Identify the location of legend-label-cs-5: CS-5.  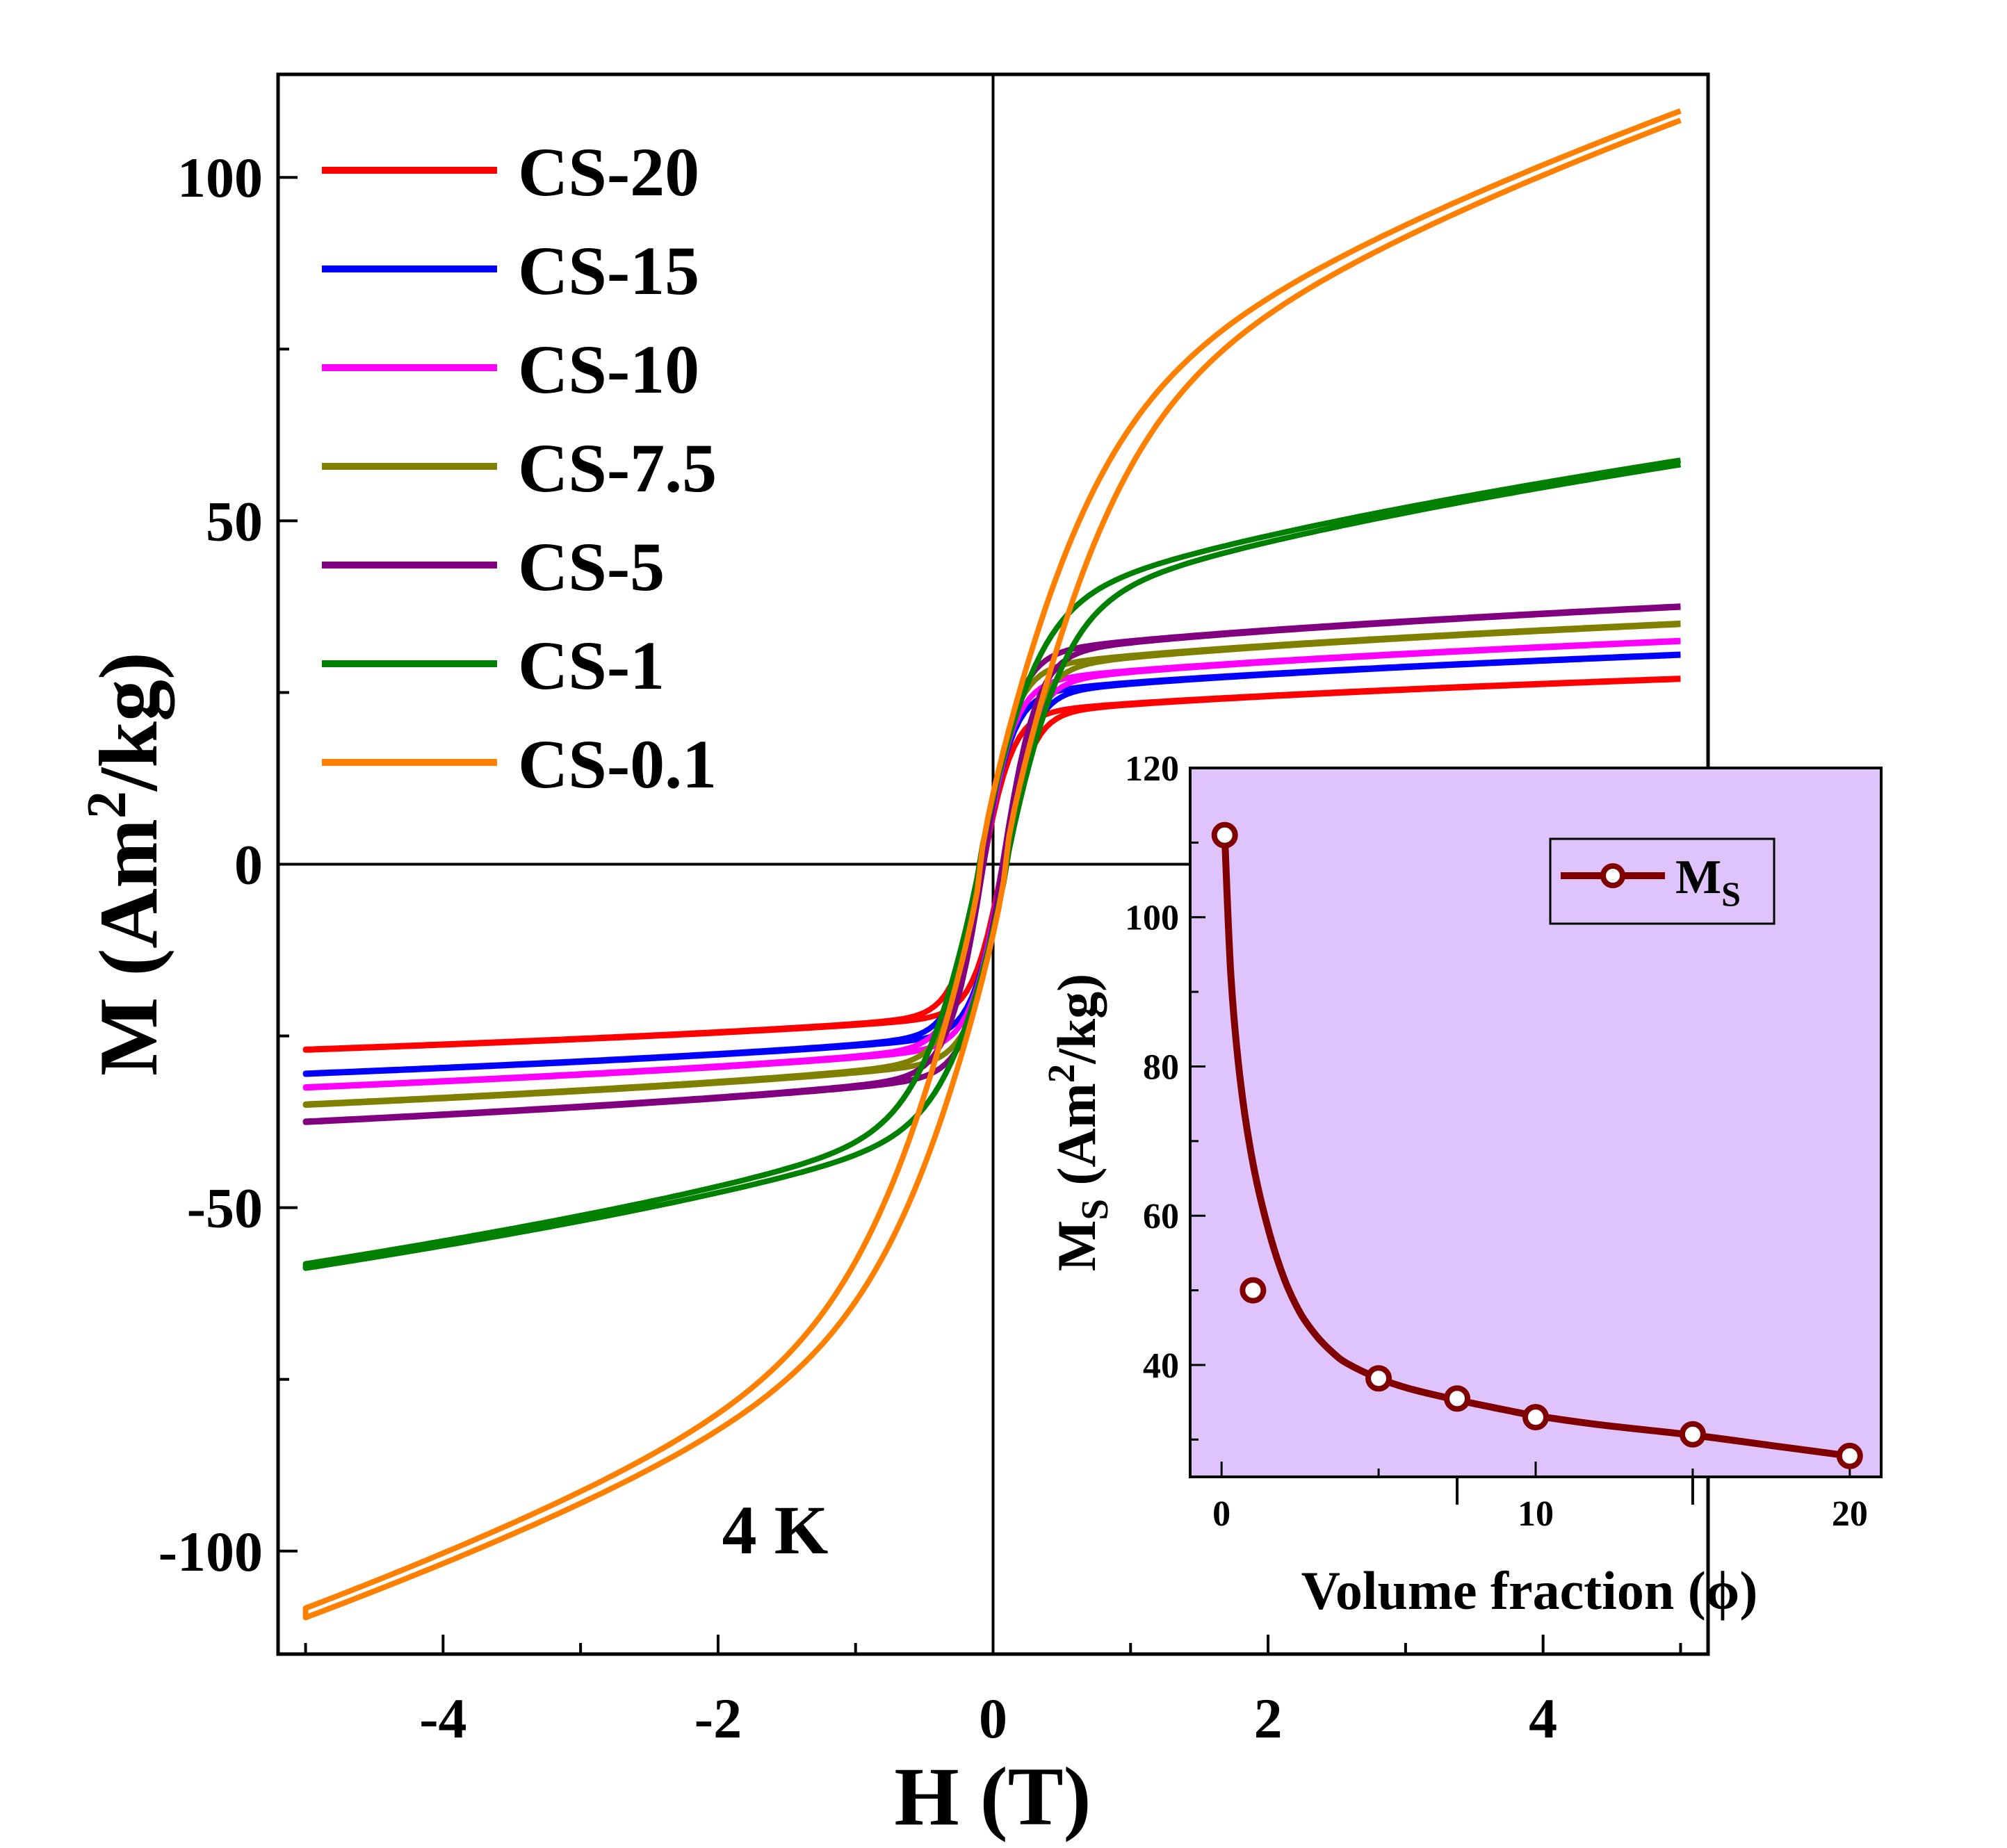
(591, 566).